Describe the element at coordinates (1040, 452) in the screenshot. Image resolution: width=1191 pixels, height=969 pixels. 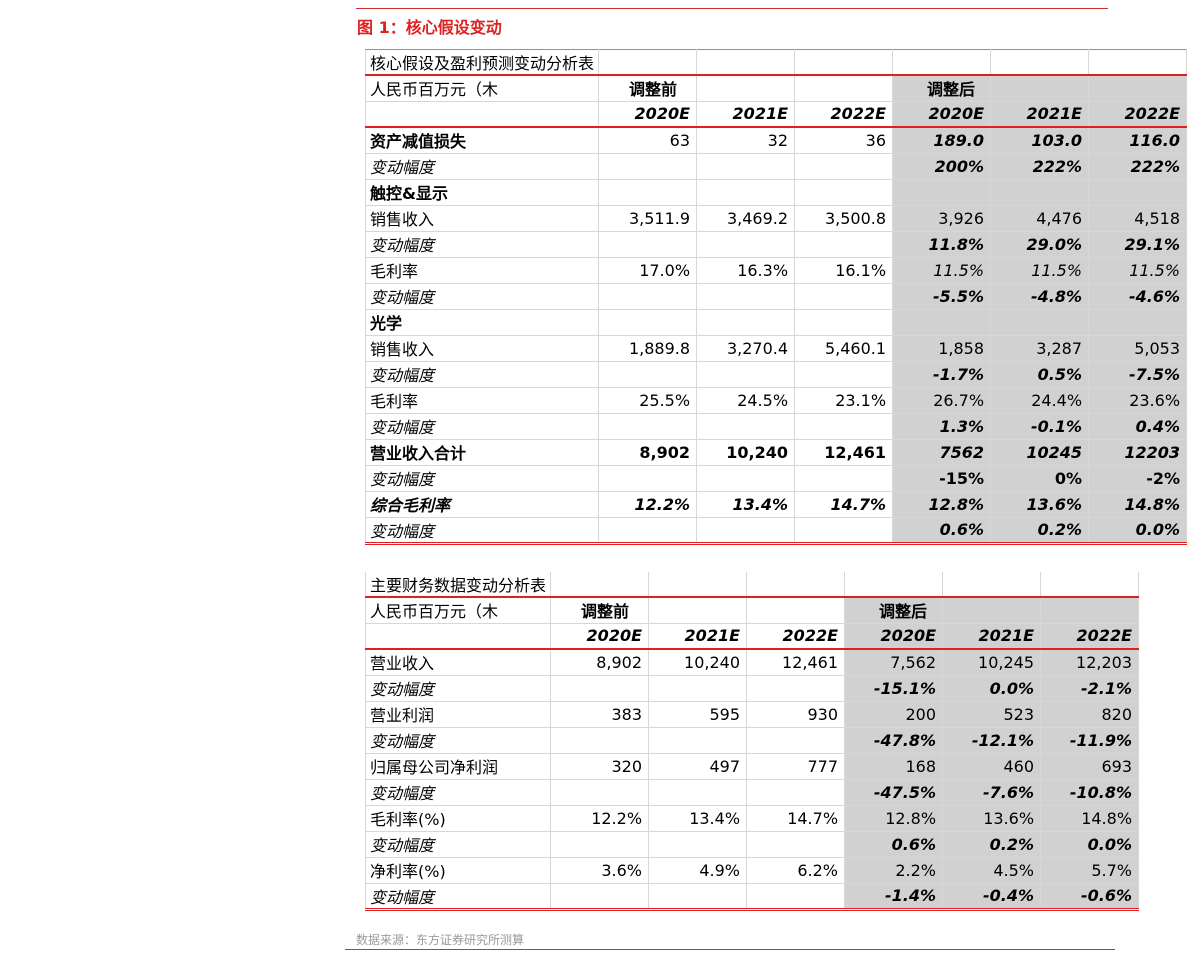
I see `after-value-cell: 10245` at that location.